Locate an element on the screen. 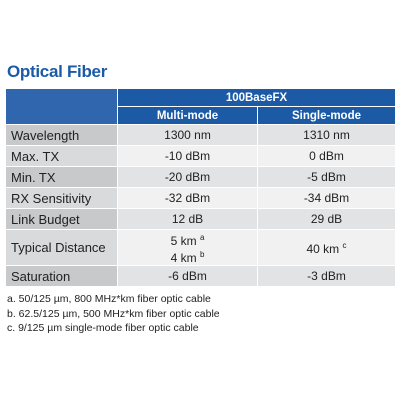 The height and width of the screenshot is (400, 400). cell-text: -20 dBm is located at coordinates (187, 176).